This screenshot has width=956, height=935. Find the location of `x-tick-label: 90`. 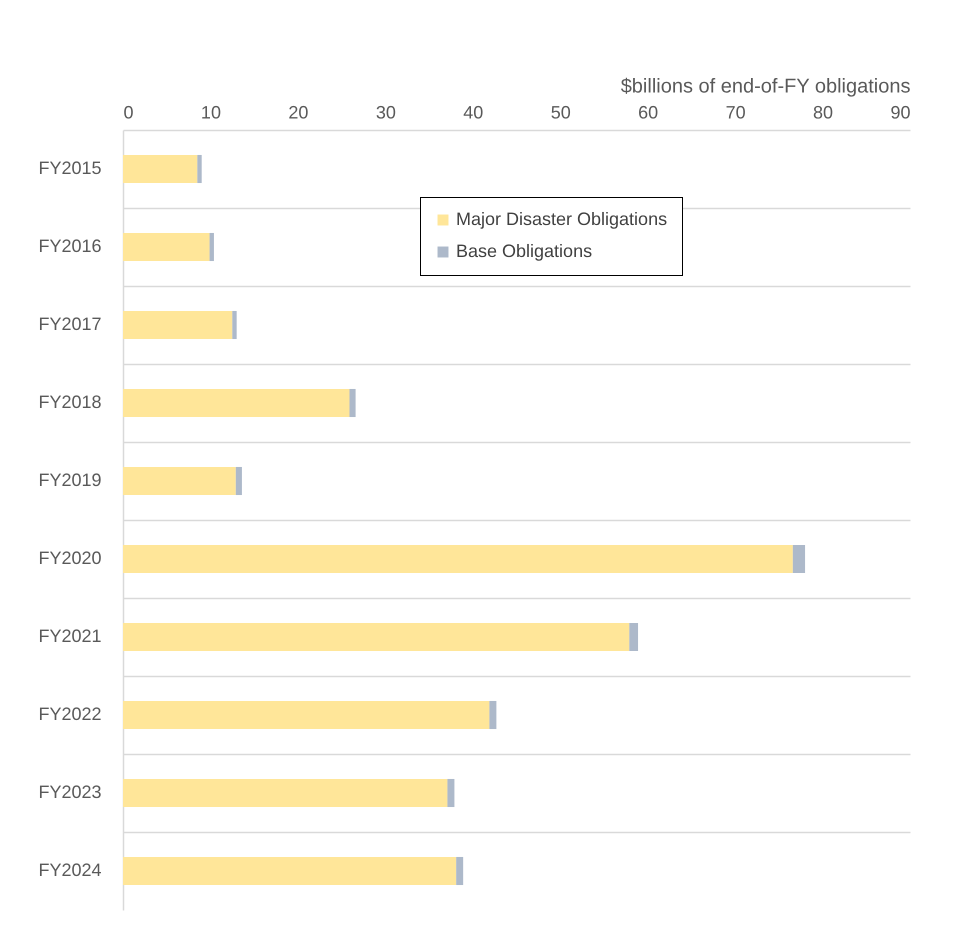

x-tick-label: 90 is located at coordinates (900, 112).